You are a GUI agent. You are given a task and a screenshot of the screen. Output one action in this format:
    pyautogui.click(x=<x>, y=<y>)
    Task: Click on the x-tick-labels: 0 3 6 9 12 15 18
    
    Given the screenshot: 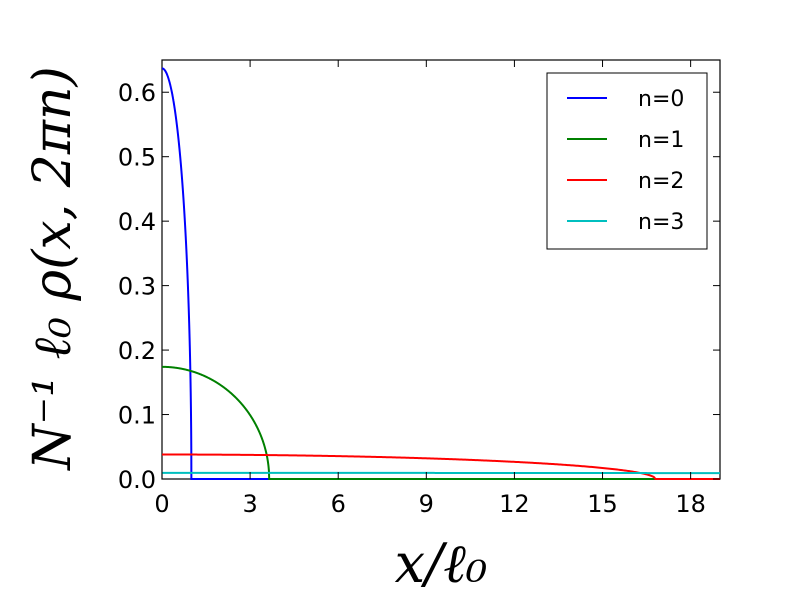 What is the action you would take?
    pyautogui.click(x=430, y=504)
    